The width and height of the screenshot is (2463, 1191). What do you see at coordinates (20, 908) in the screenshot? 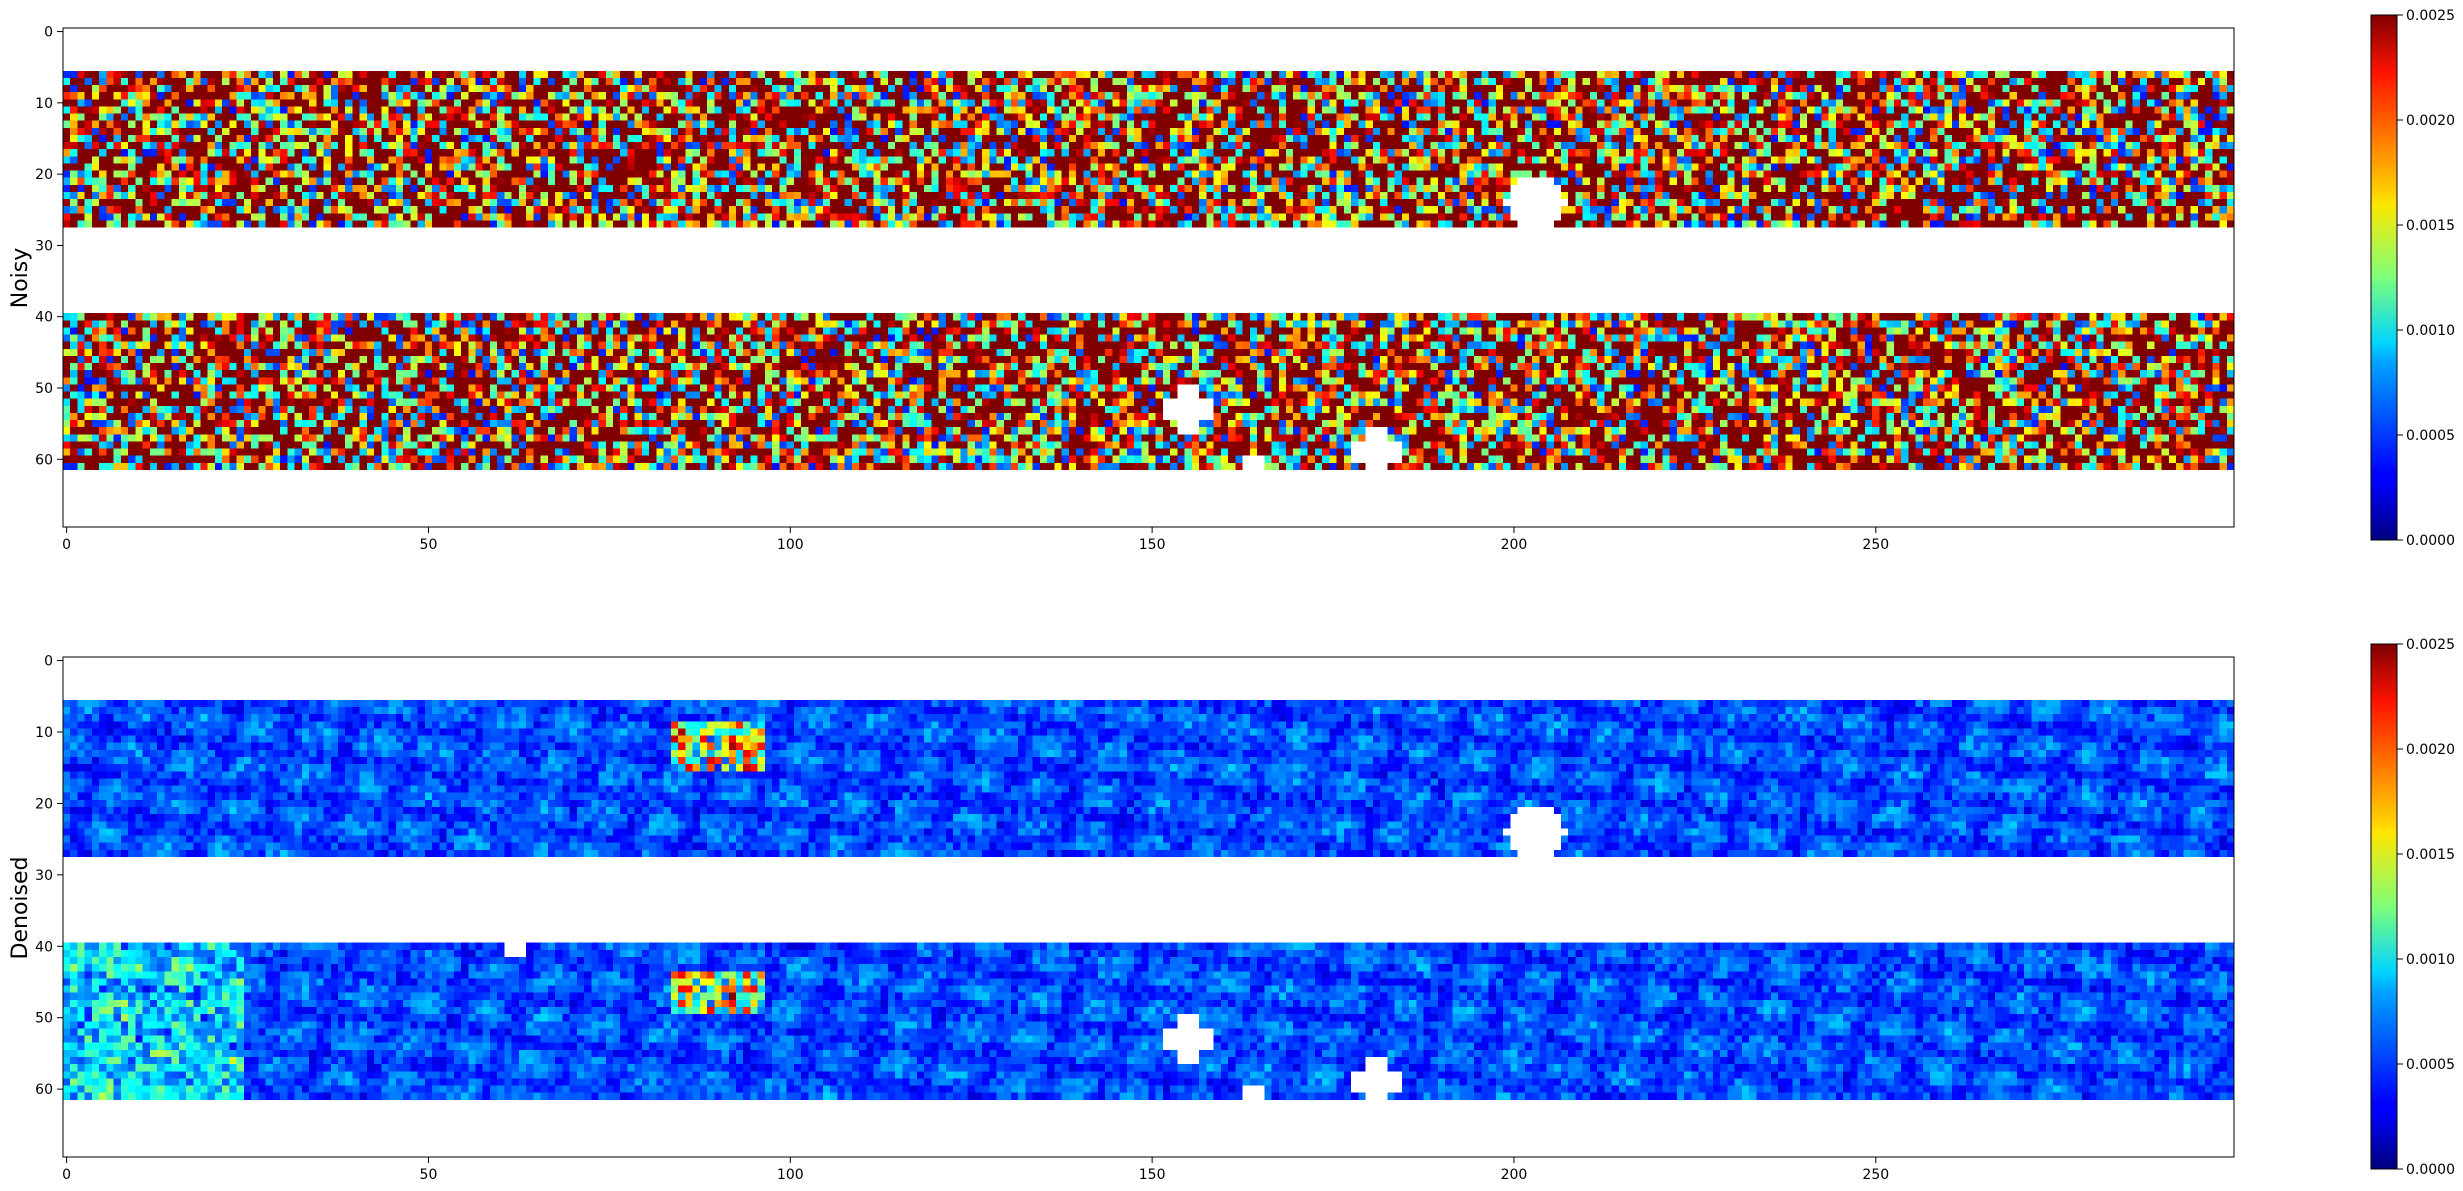
I see `denoised-y-axis-label: Denoised` at bounding box center [20, 908].